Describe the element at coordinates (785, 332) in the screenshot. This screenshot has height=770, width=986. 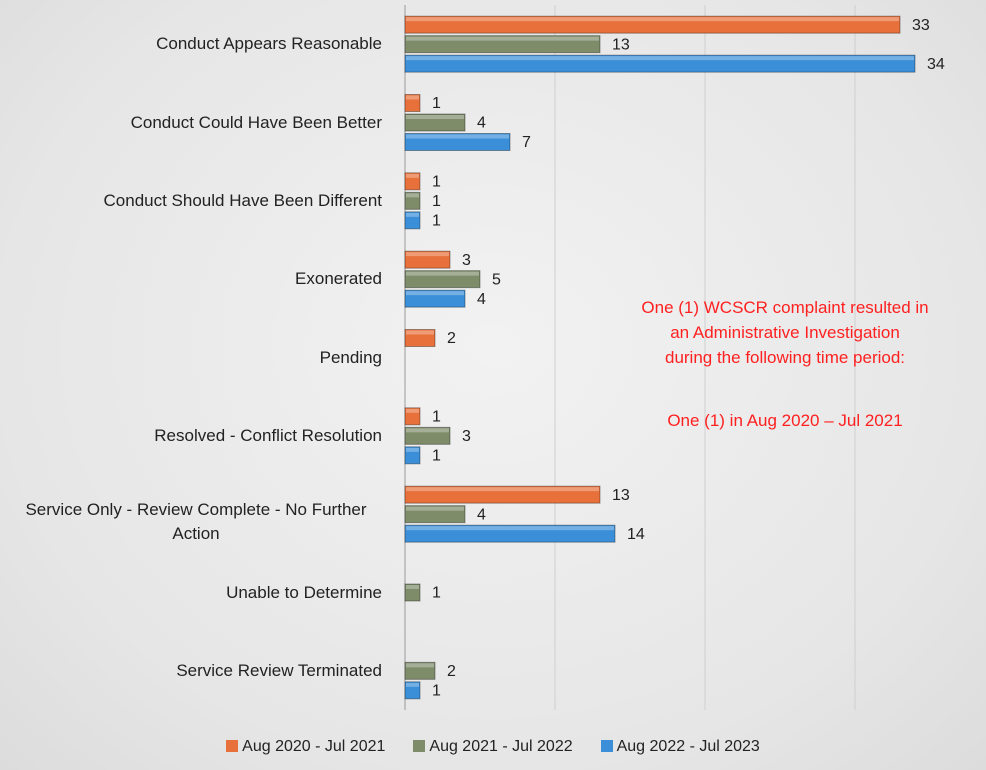
I see `annotation: an Administrative Investigation` at that location.